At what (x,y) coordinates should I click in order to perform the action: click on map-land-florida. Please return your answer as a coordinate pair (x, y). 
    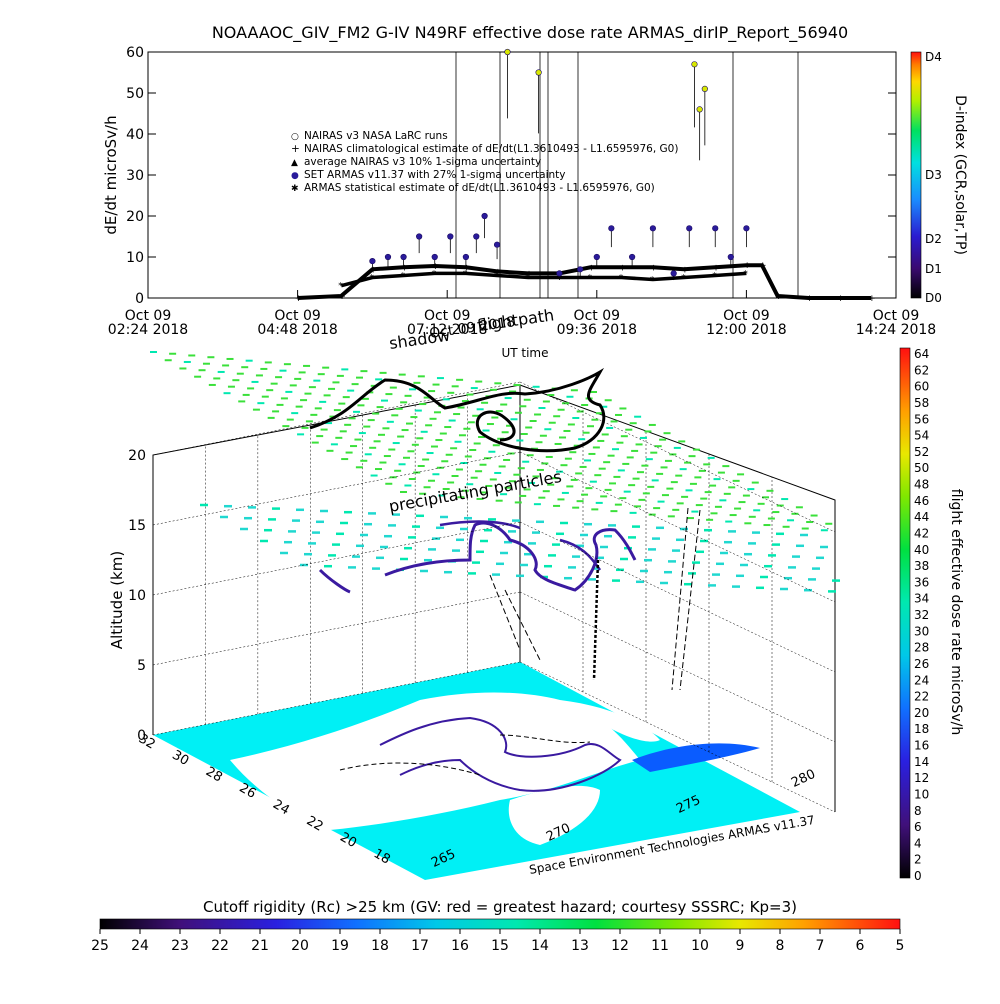
    Looking at the image, I should click on (610, 721).